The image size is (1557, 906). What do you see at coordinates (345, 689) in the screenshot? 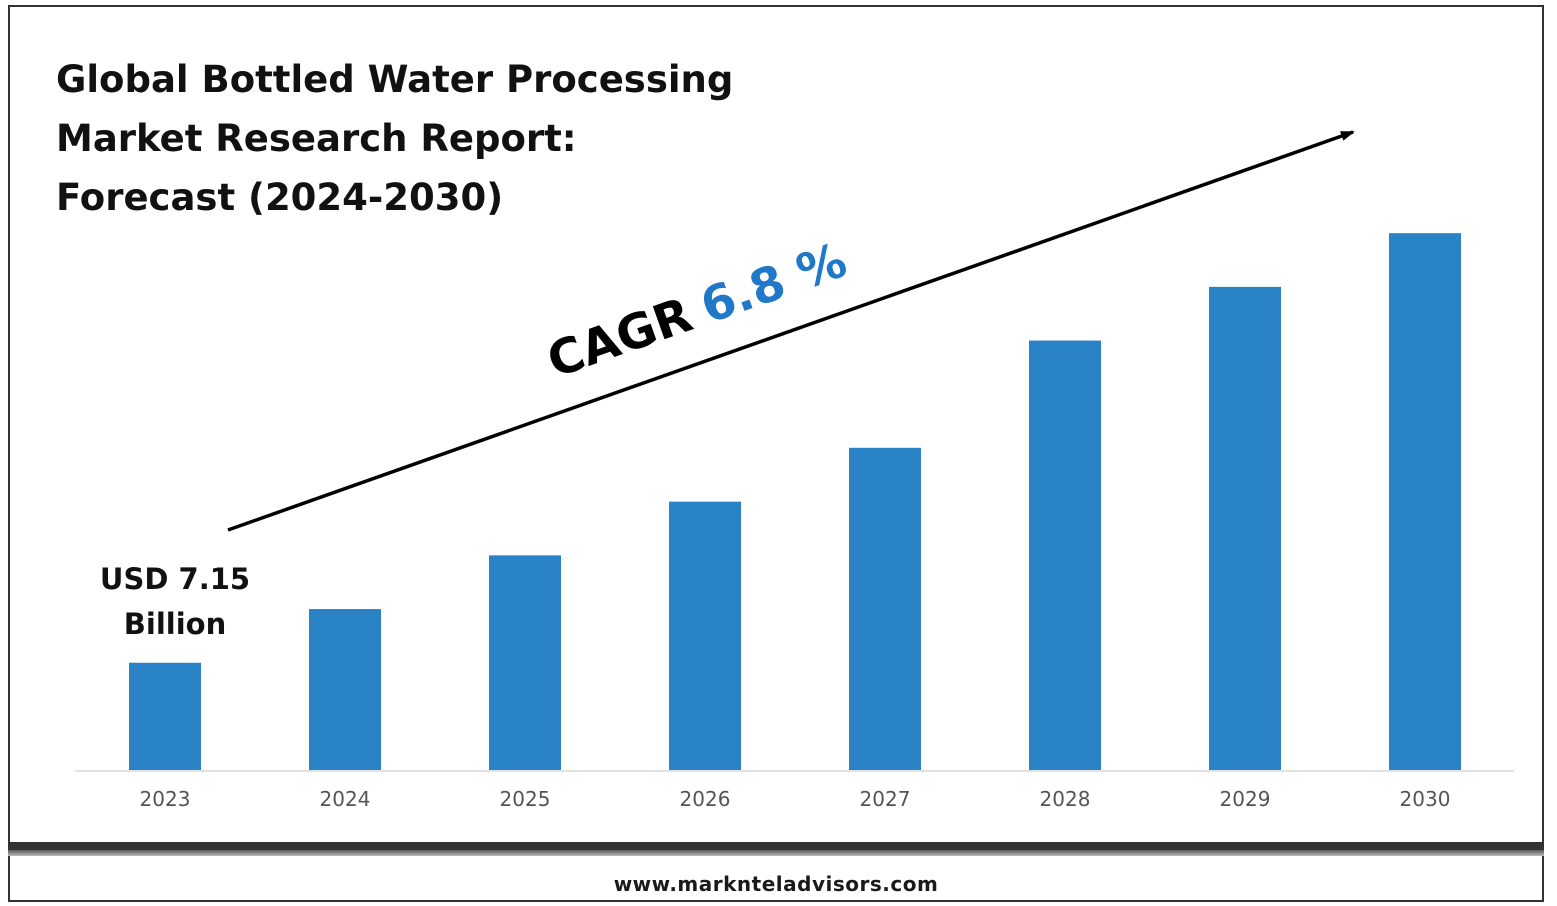
I see `bar-2024` at bounding box center [345, 689].